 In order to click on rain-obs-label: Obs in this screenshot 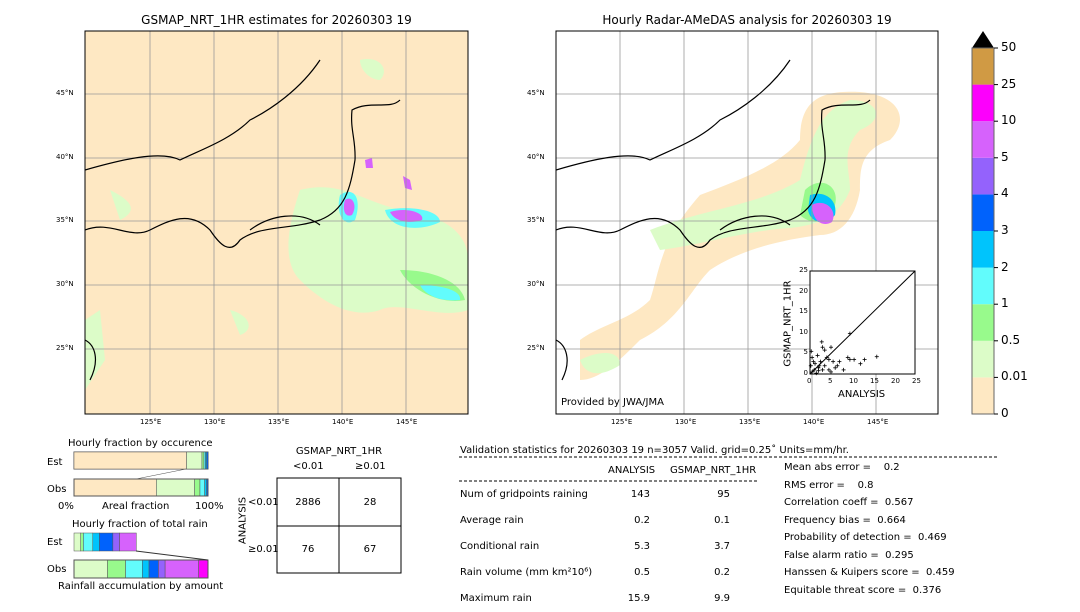, I will do `click(57, 569)`.